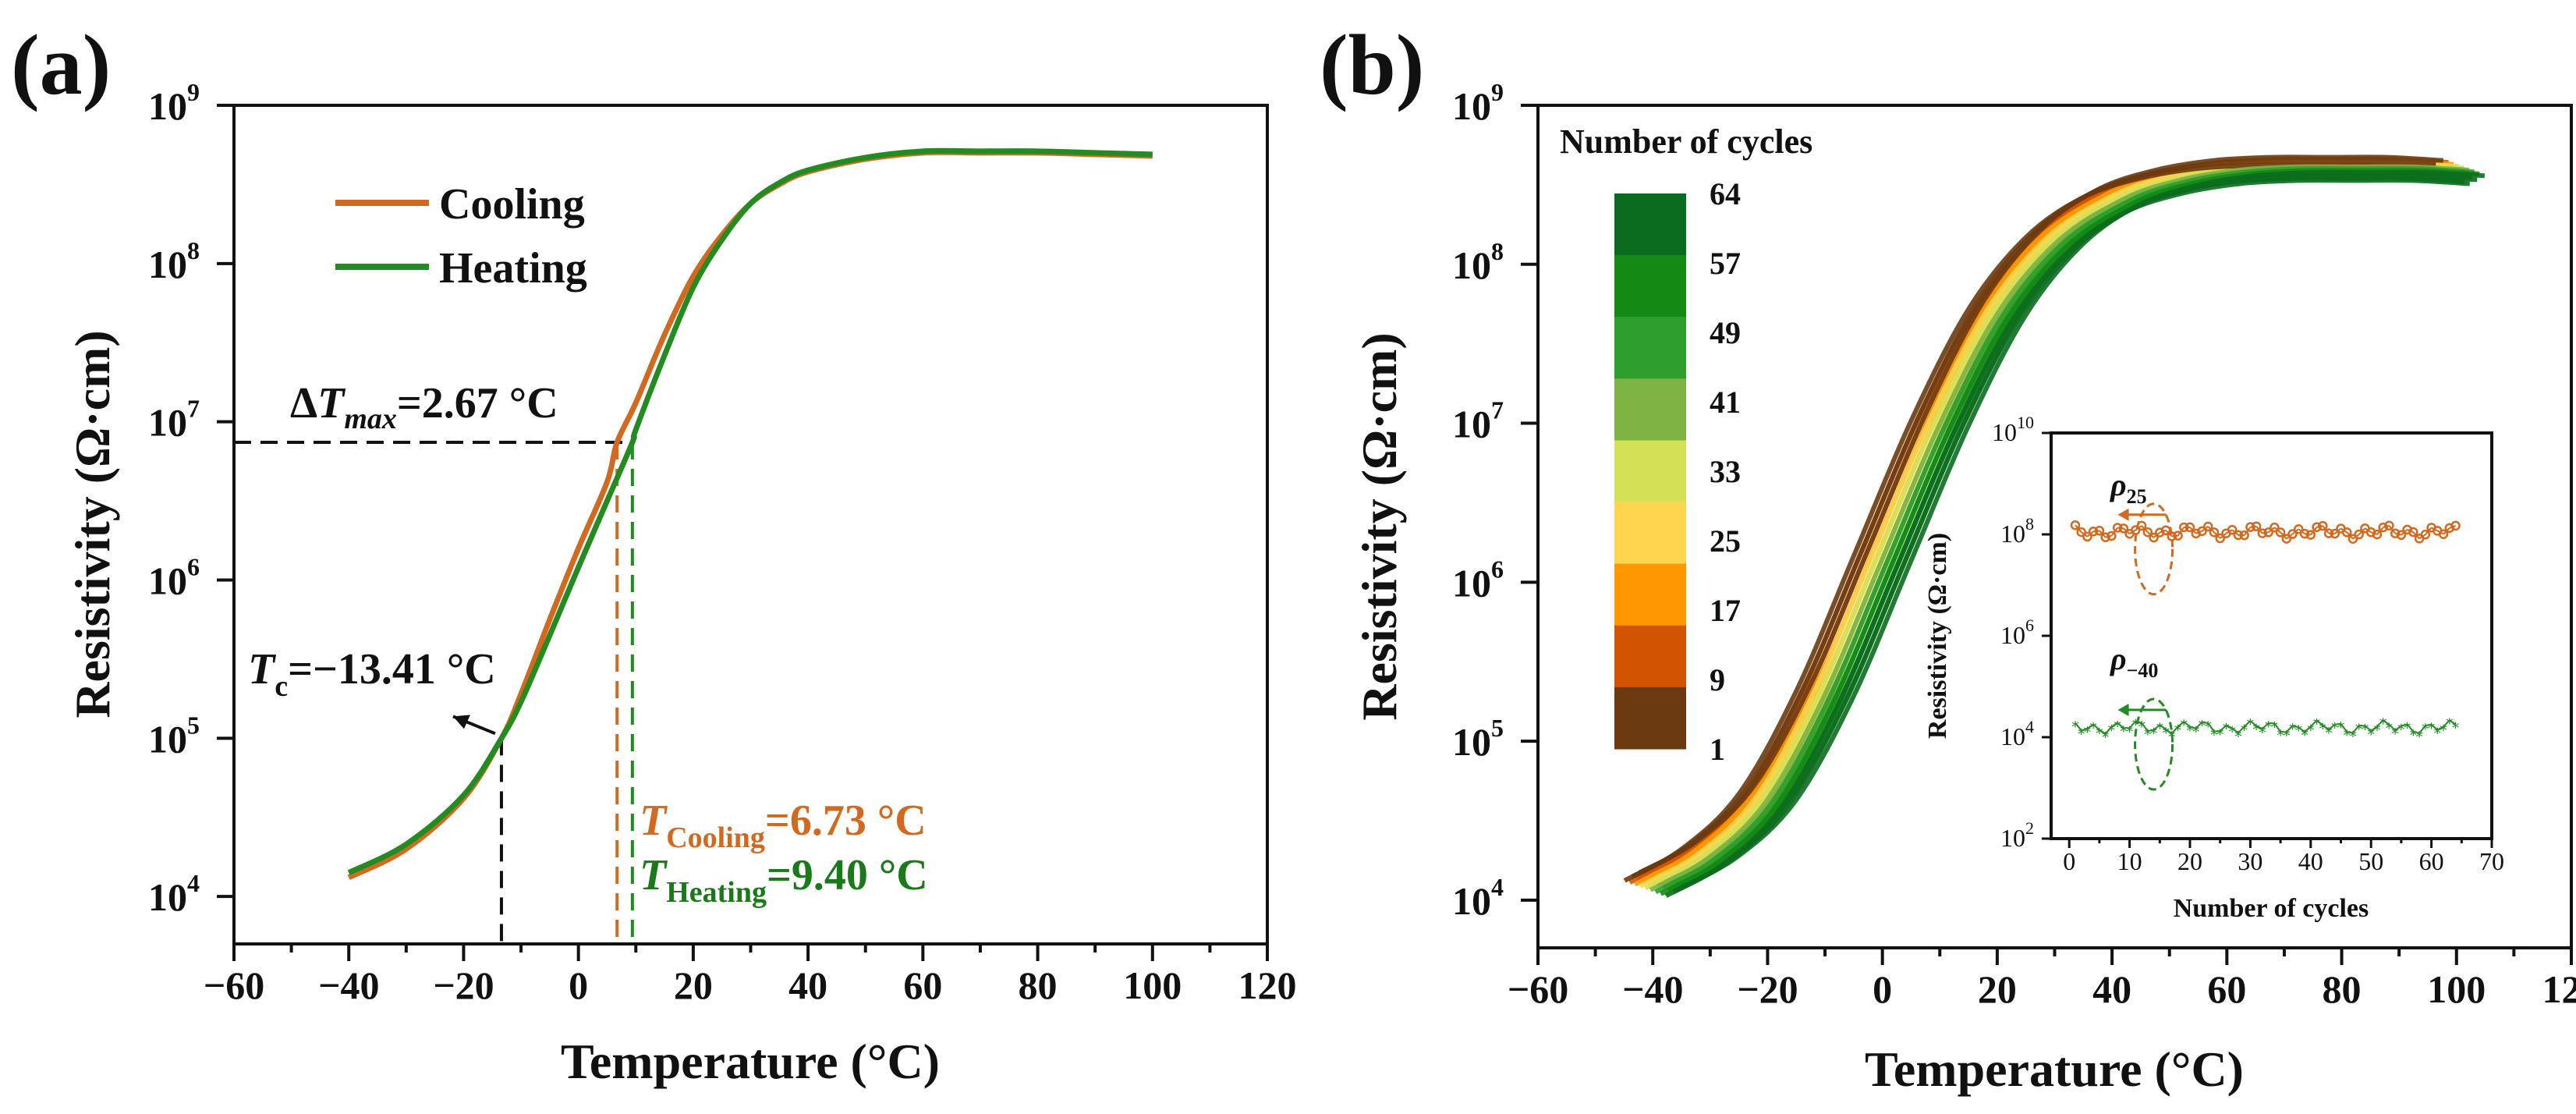 Image resolution: width=2576 pixels, height=1114 pixels. I want to click on x-tick-label: 100, so click(1152, 985).